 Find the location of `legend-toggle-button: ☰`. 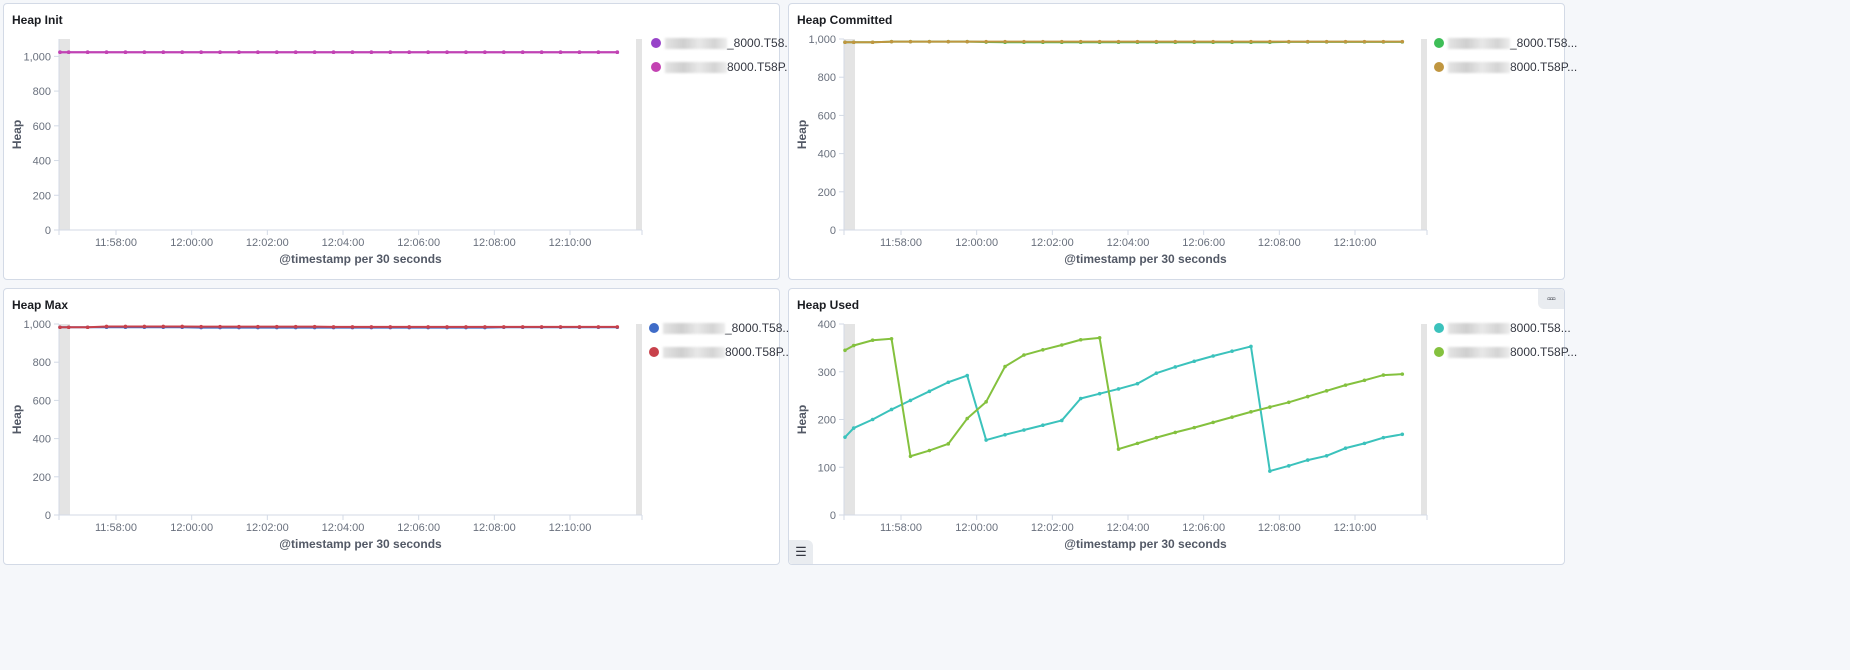

legend-toggle-button: ☰ is located at coordinates (801, 552).